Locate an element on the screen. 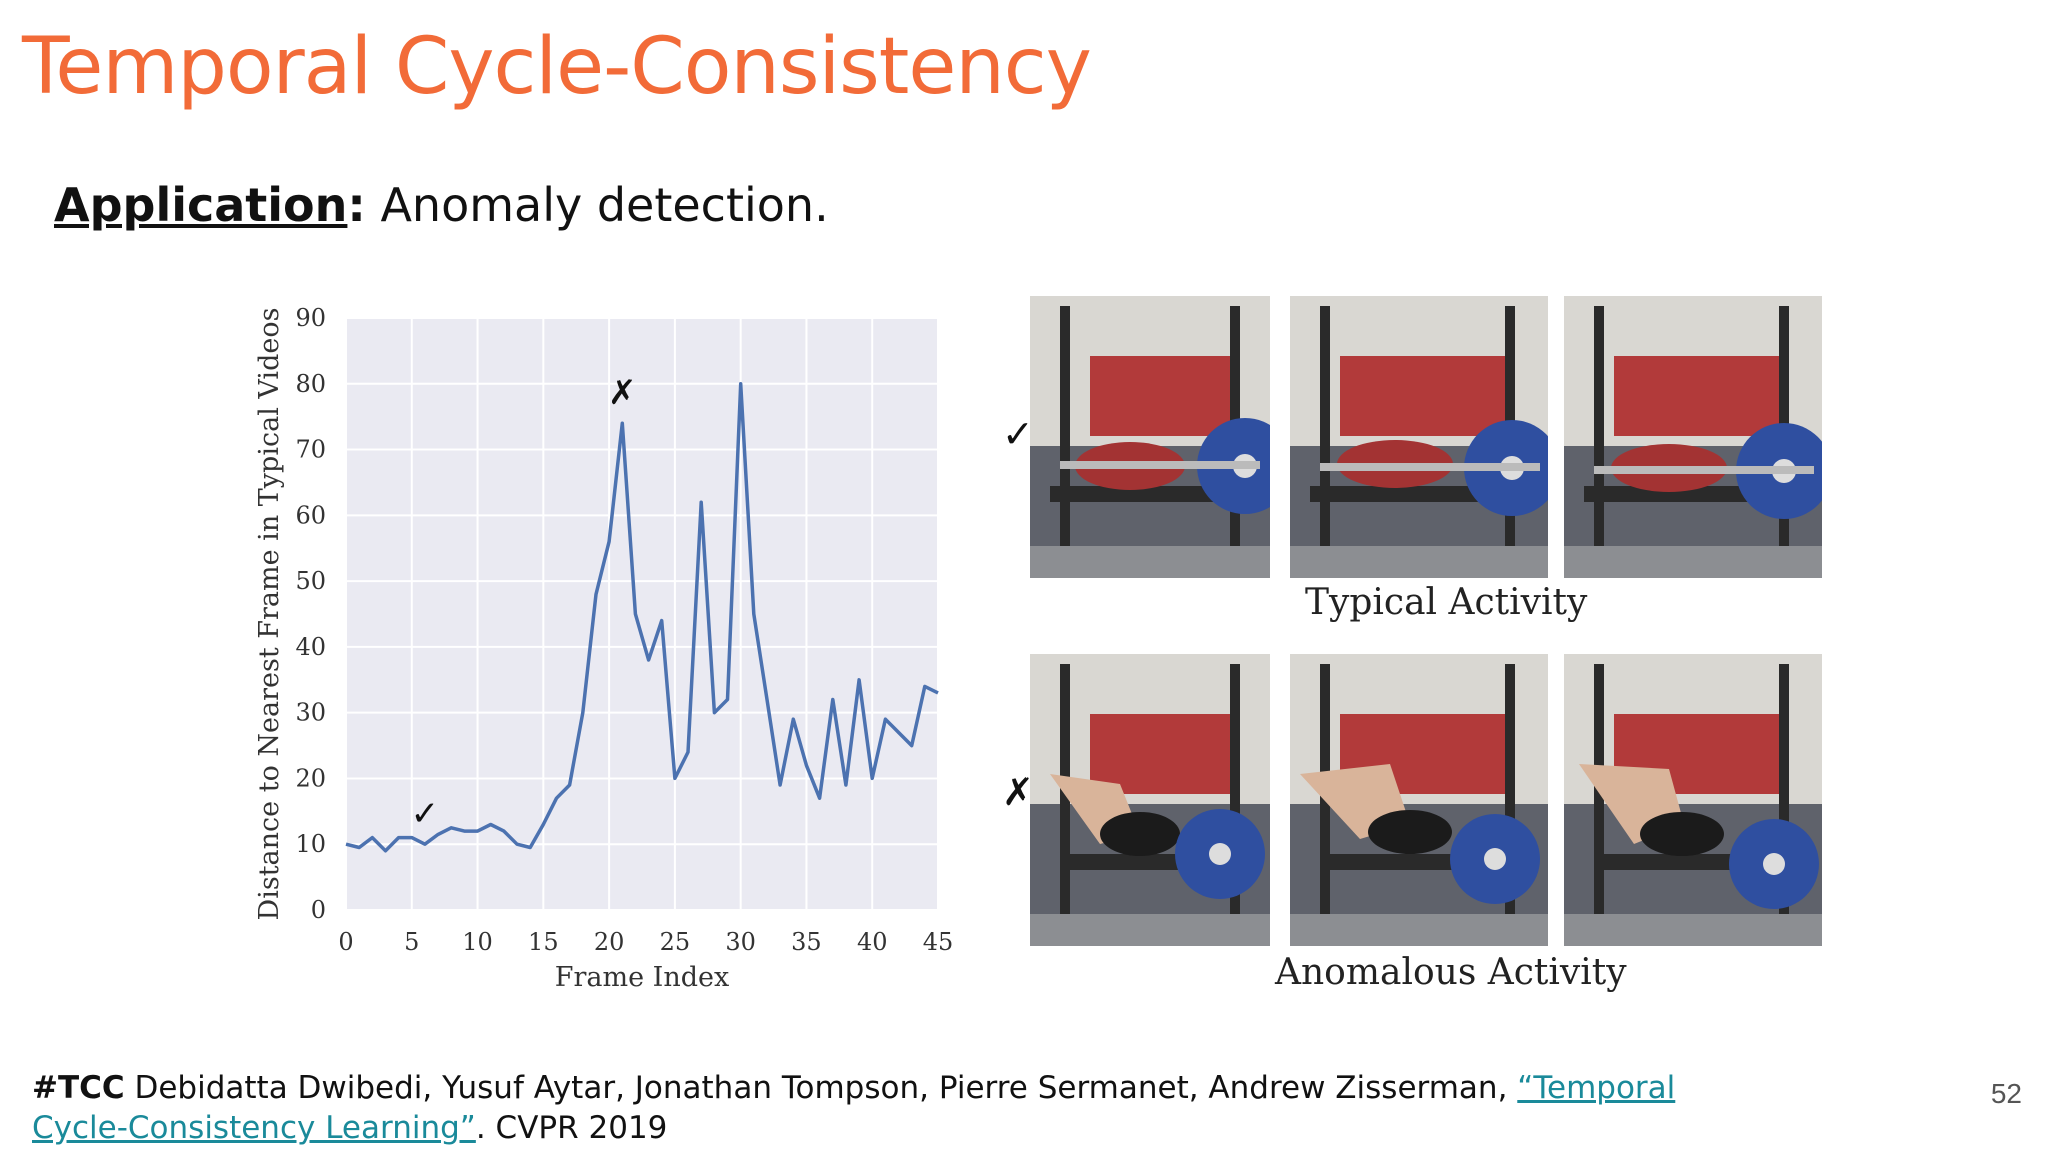 The image size is (2048, 1152). annotation-mark: ✗ is located at coordinates (622, 393).